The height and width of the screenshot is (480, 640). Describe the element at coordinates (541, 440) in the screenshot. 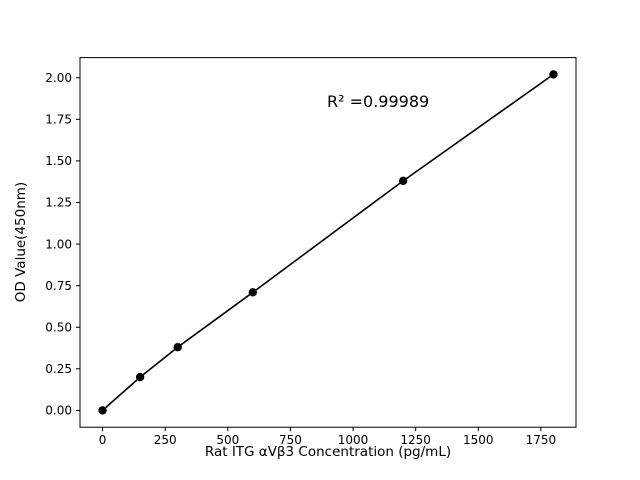

I see `x-tick-label: 1750` at that location.